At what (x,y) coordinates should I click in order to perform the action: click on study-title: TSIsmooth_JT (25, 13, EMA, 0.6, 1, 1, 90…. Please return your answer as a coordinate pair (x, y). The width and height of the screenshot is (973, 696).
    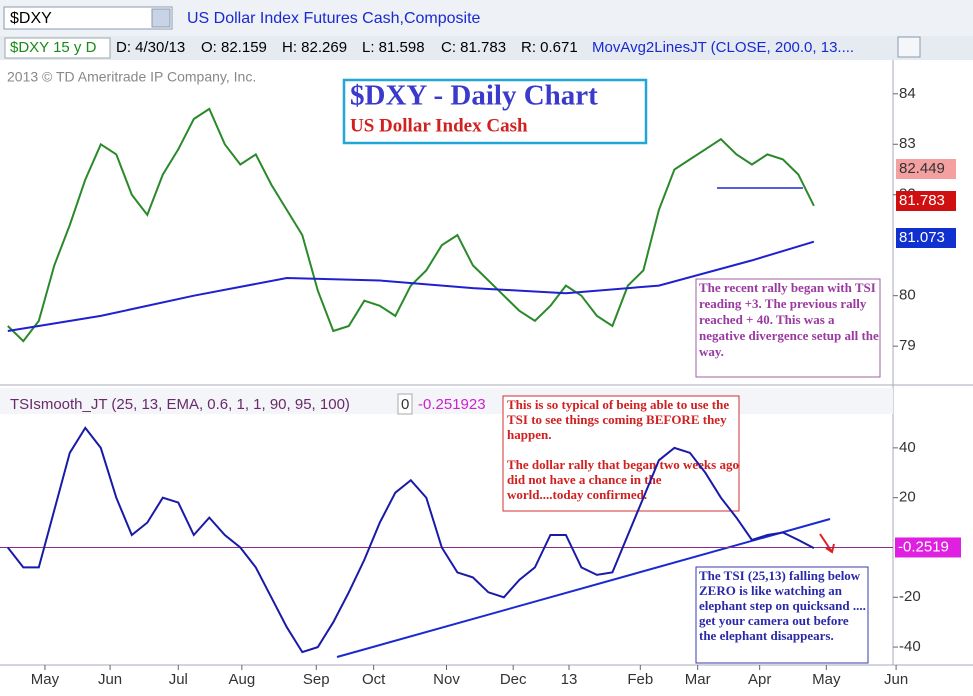
    Looking at the image, I should click on (180, 404).